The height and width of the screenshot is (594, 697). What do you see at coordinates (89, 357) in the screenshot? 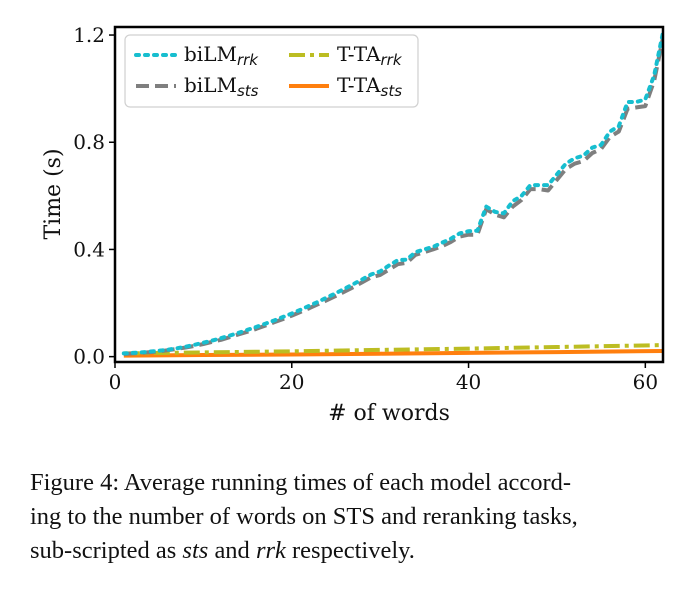
I see `y-tick-label: 0.0` at bounding box center [89, 357].